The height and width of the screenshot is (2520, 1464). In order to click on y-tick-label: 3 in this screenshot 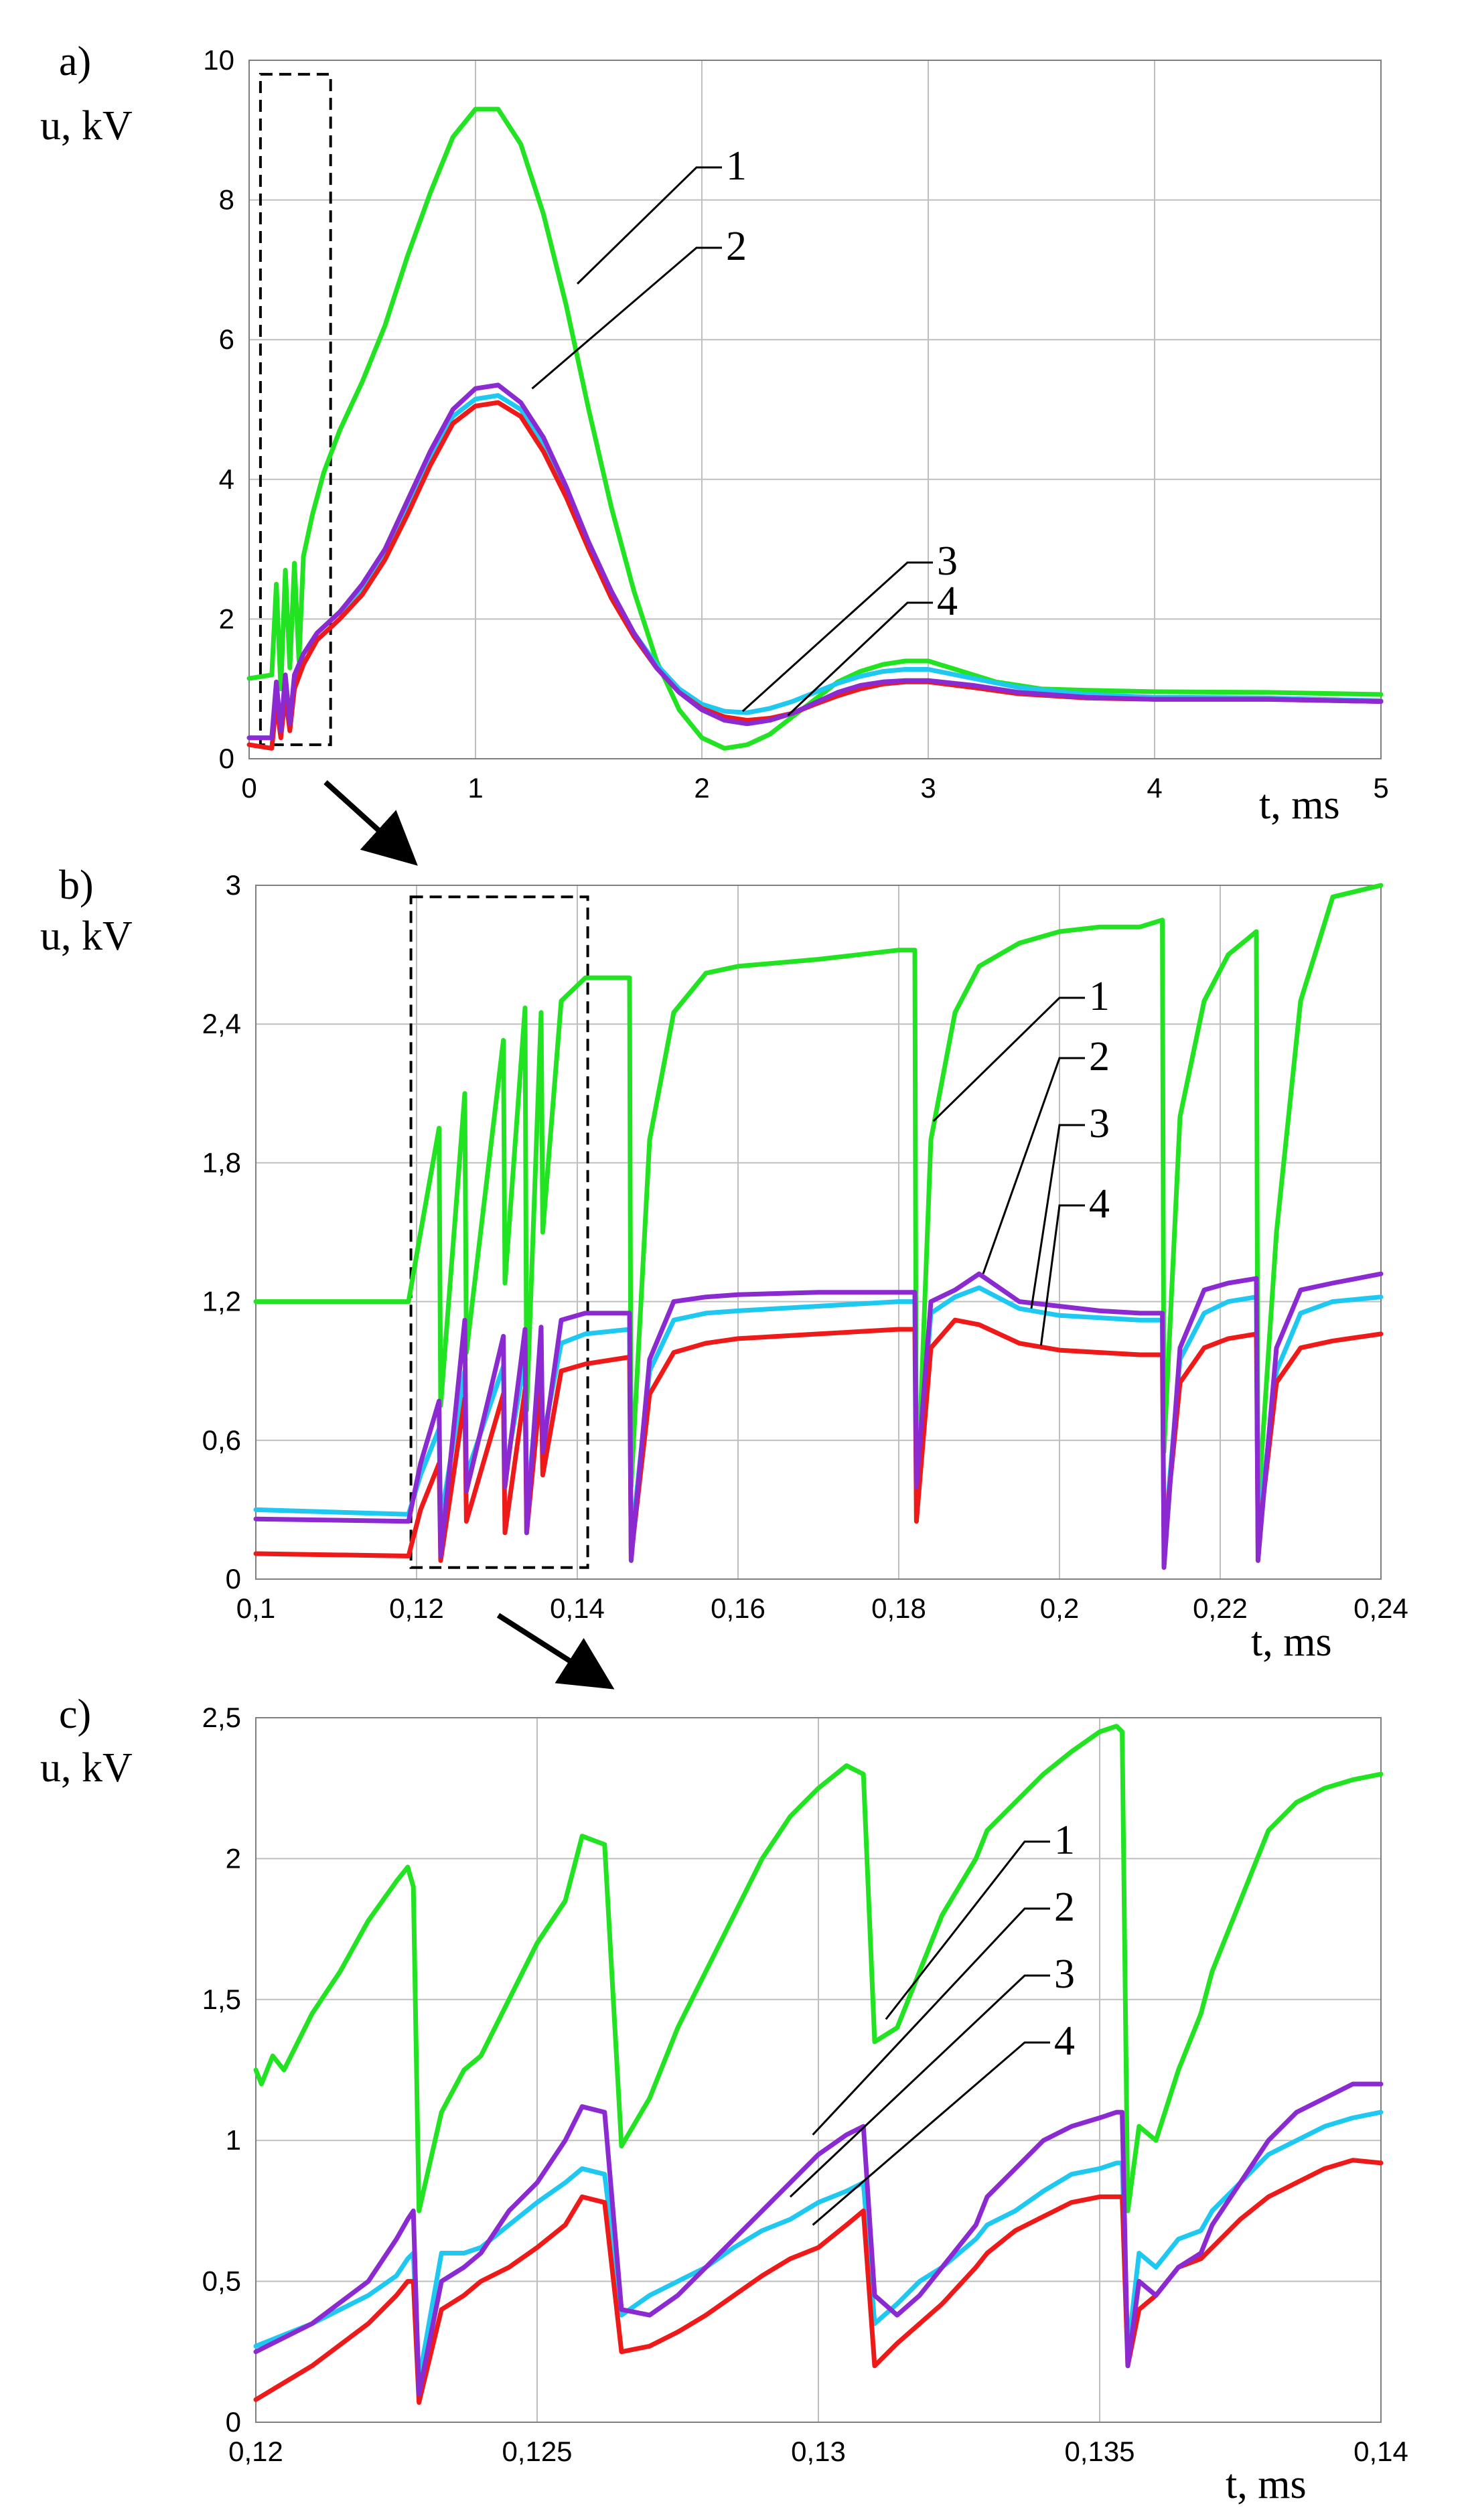, I will do `click(233, 885)`.